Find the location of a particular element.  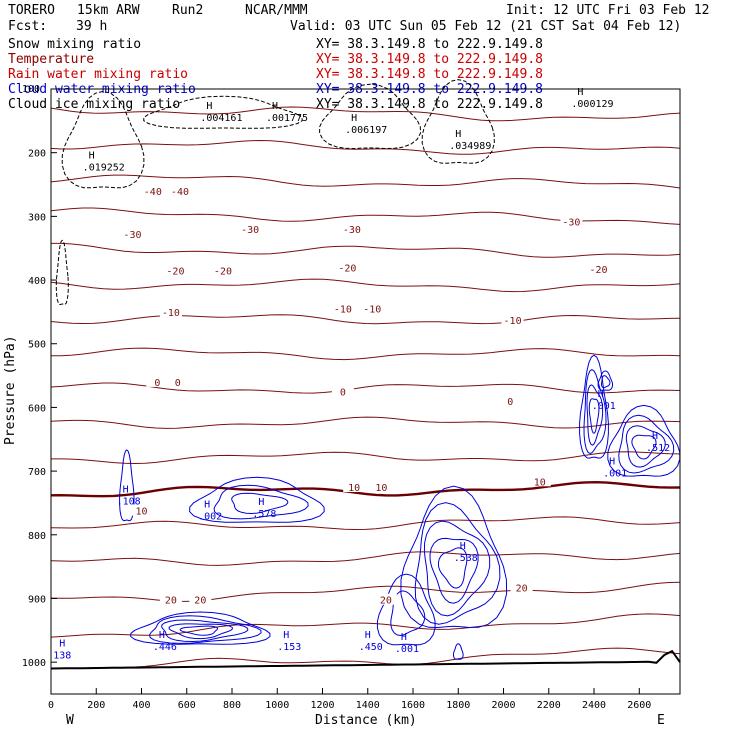

y-axis-title: Pressure (hPa) is located at coordinates (10, 390).